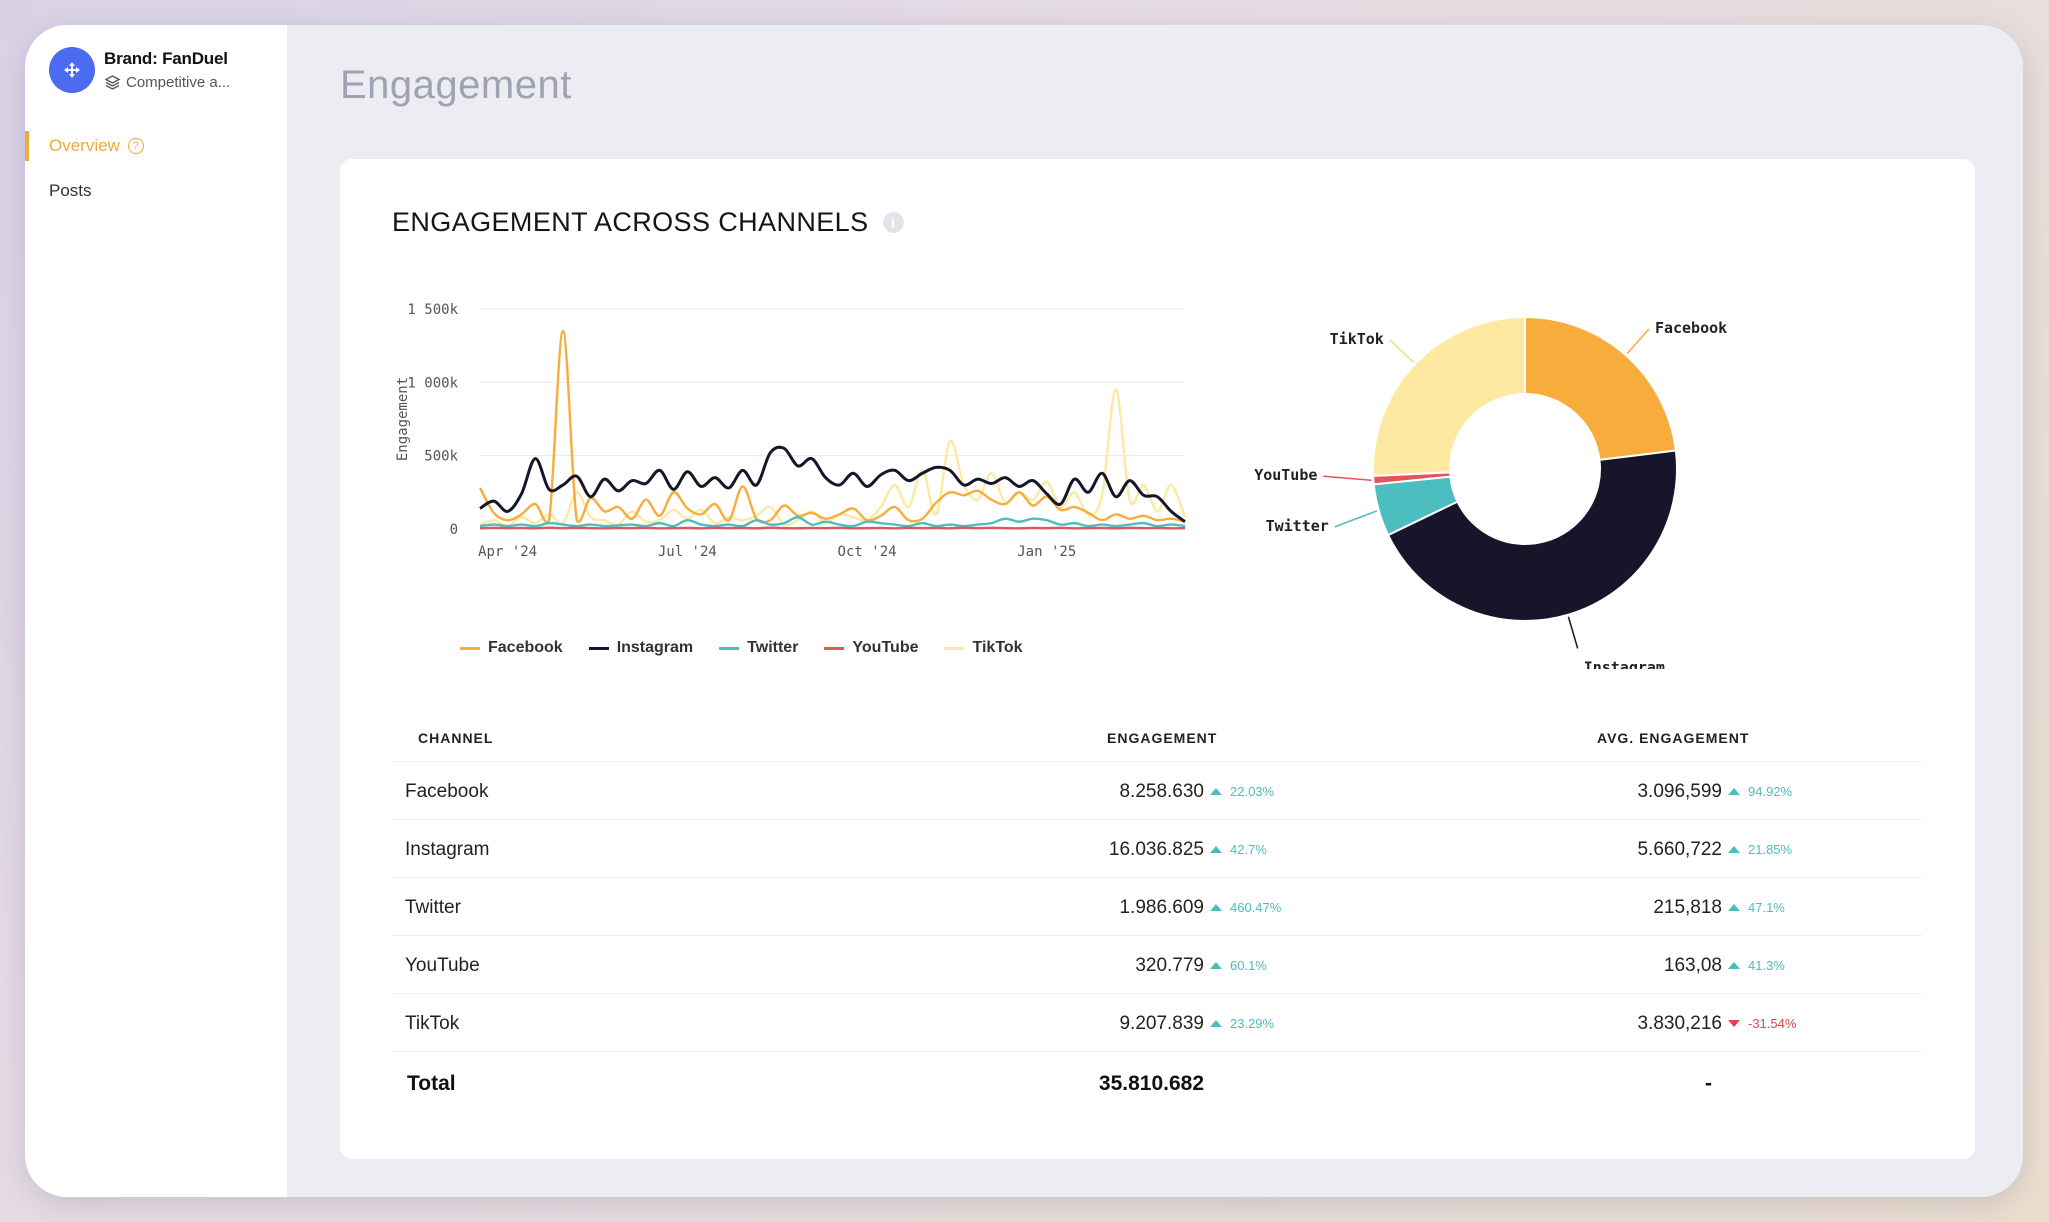 The height and width of the screenshot is (1222, 2049). I want to click on donut-slice-facebook, so click(1600, 388).